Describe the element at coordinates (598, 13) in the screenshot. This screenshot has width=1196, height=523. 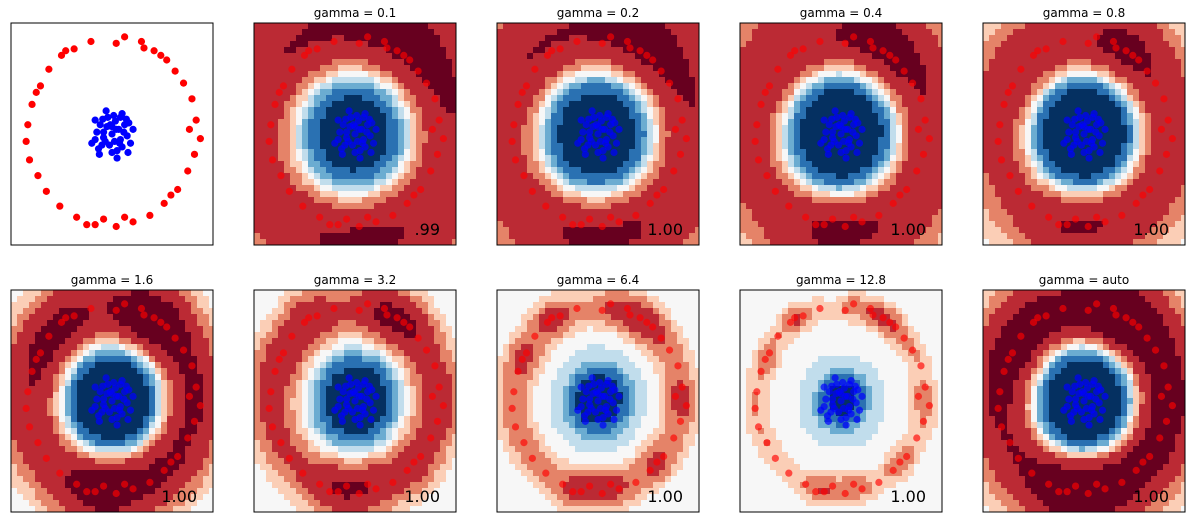
I see `subplot-title: gamma = 0.2` at that location.